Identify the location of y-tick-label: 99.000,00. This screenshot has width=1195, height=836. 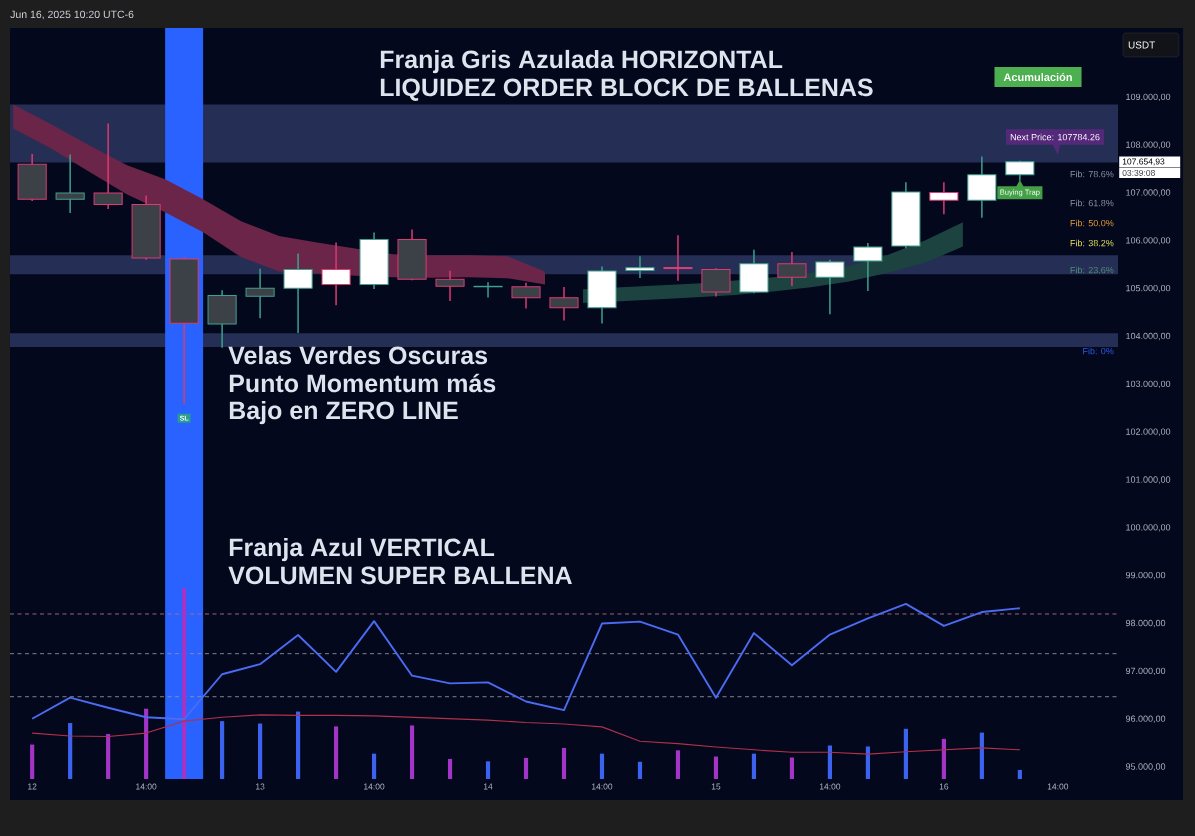
(1145, 575).